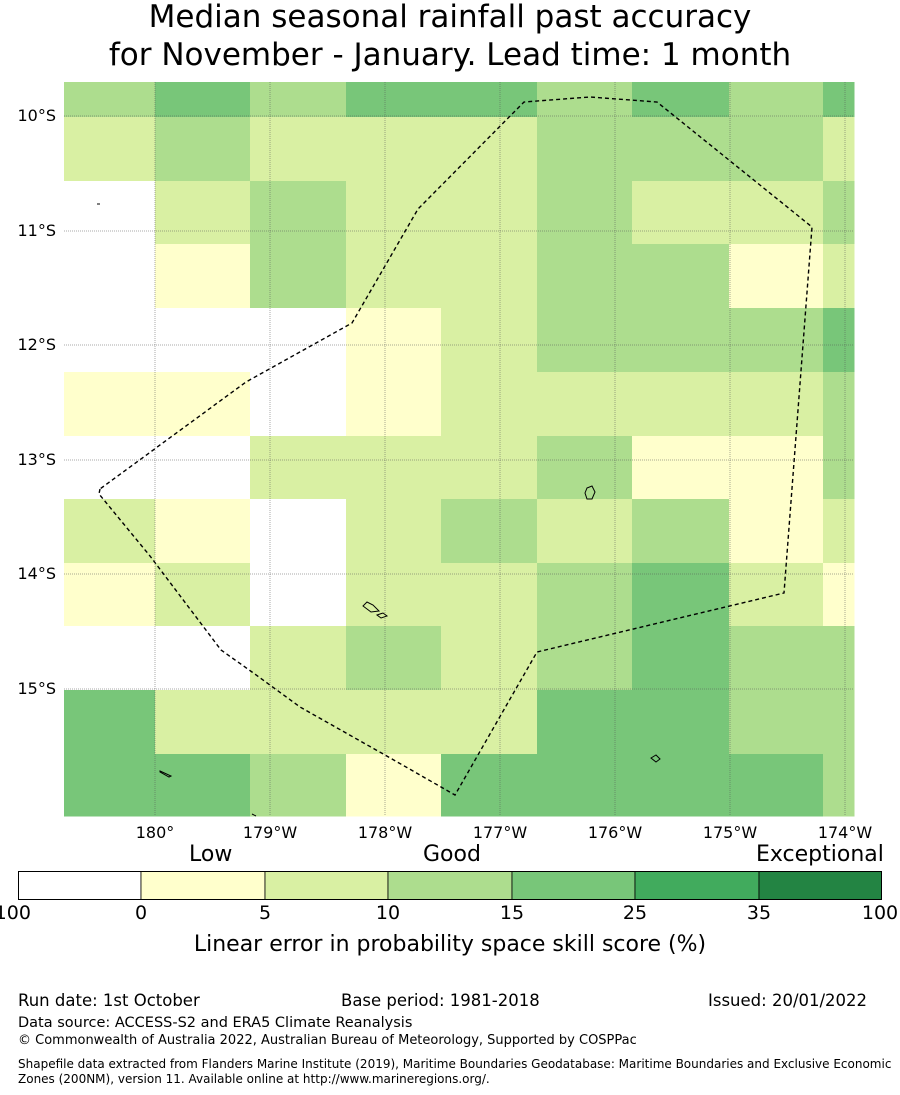  I want to click on colorbar-tick: 10, so click(388, 913).